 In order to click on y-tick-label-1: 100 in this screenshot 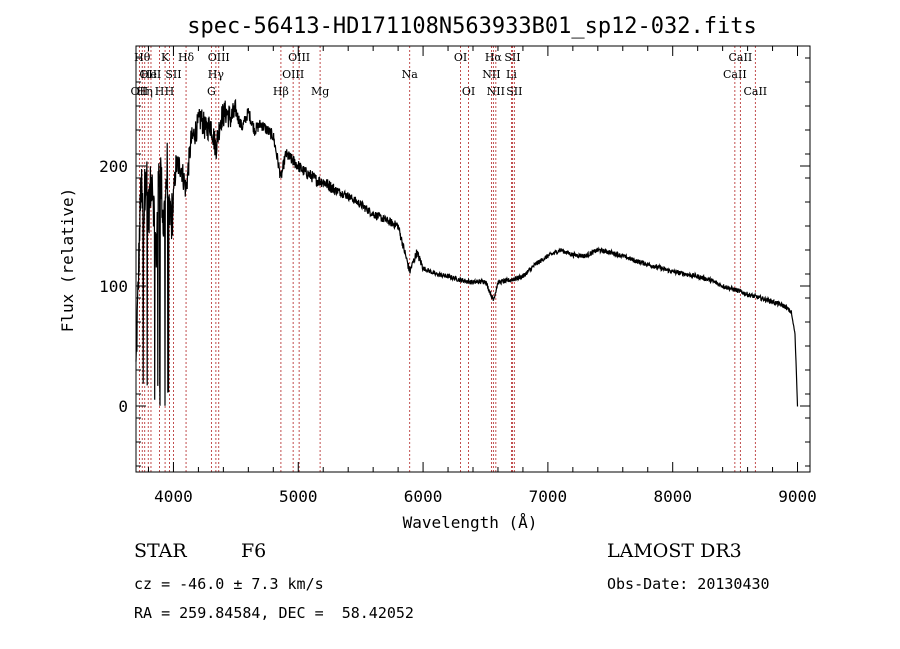, I will do `click(113, 286)`.